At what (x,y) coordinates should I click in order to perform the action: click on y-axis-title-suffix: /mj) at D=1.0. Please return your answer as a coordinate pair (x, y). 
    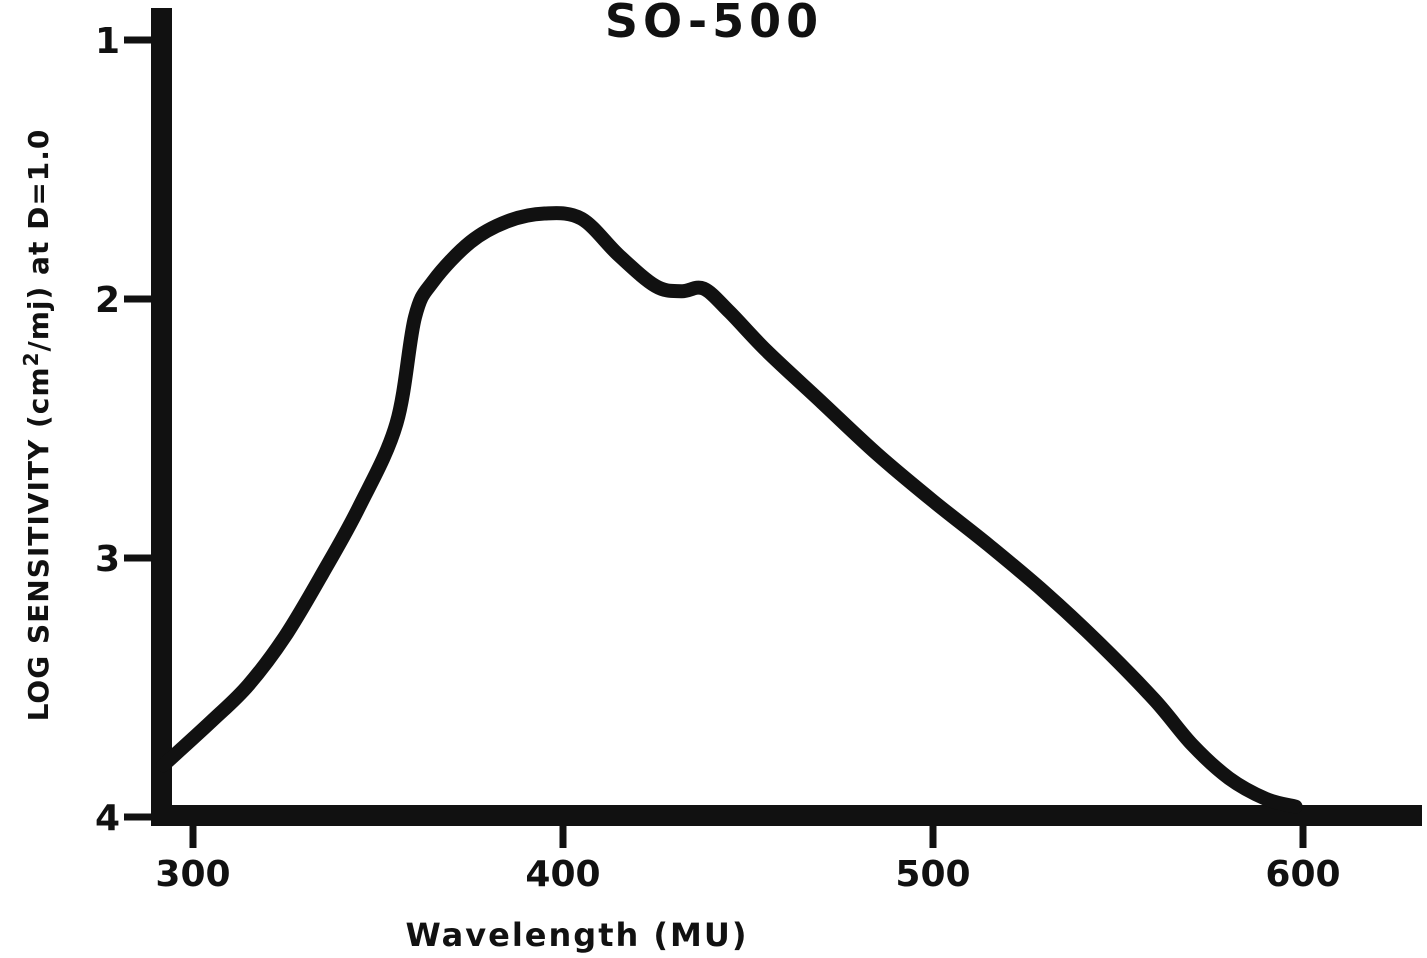
    Looking at the image, I should click on (38, 240).